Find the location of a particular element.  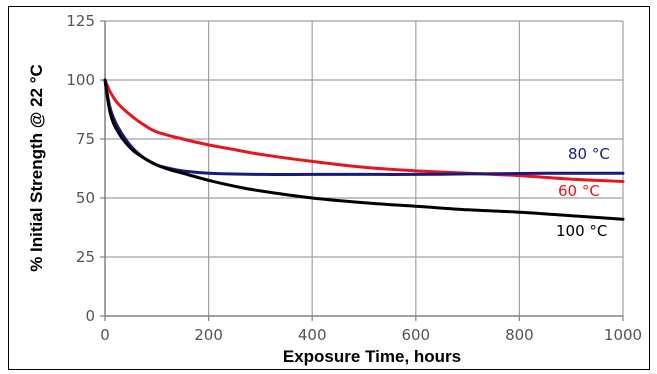

x-tick-label: 1000 is located at coordinates (623, 335).